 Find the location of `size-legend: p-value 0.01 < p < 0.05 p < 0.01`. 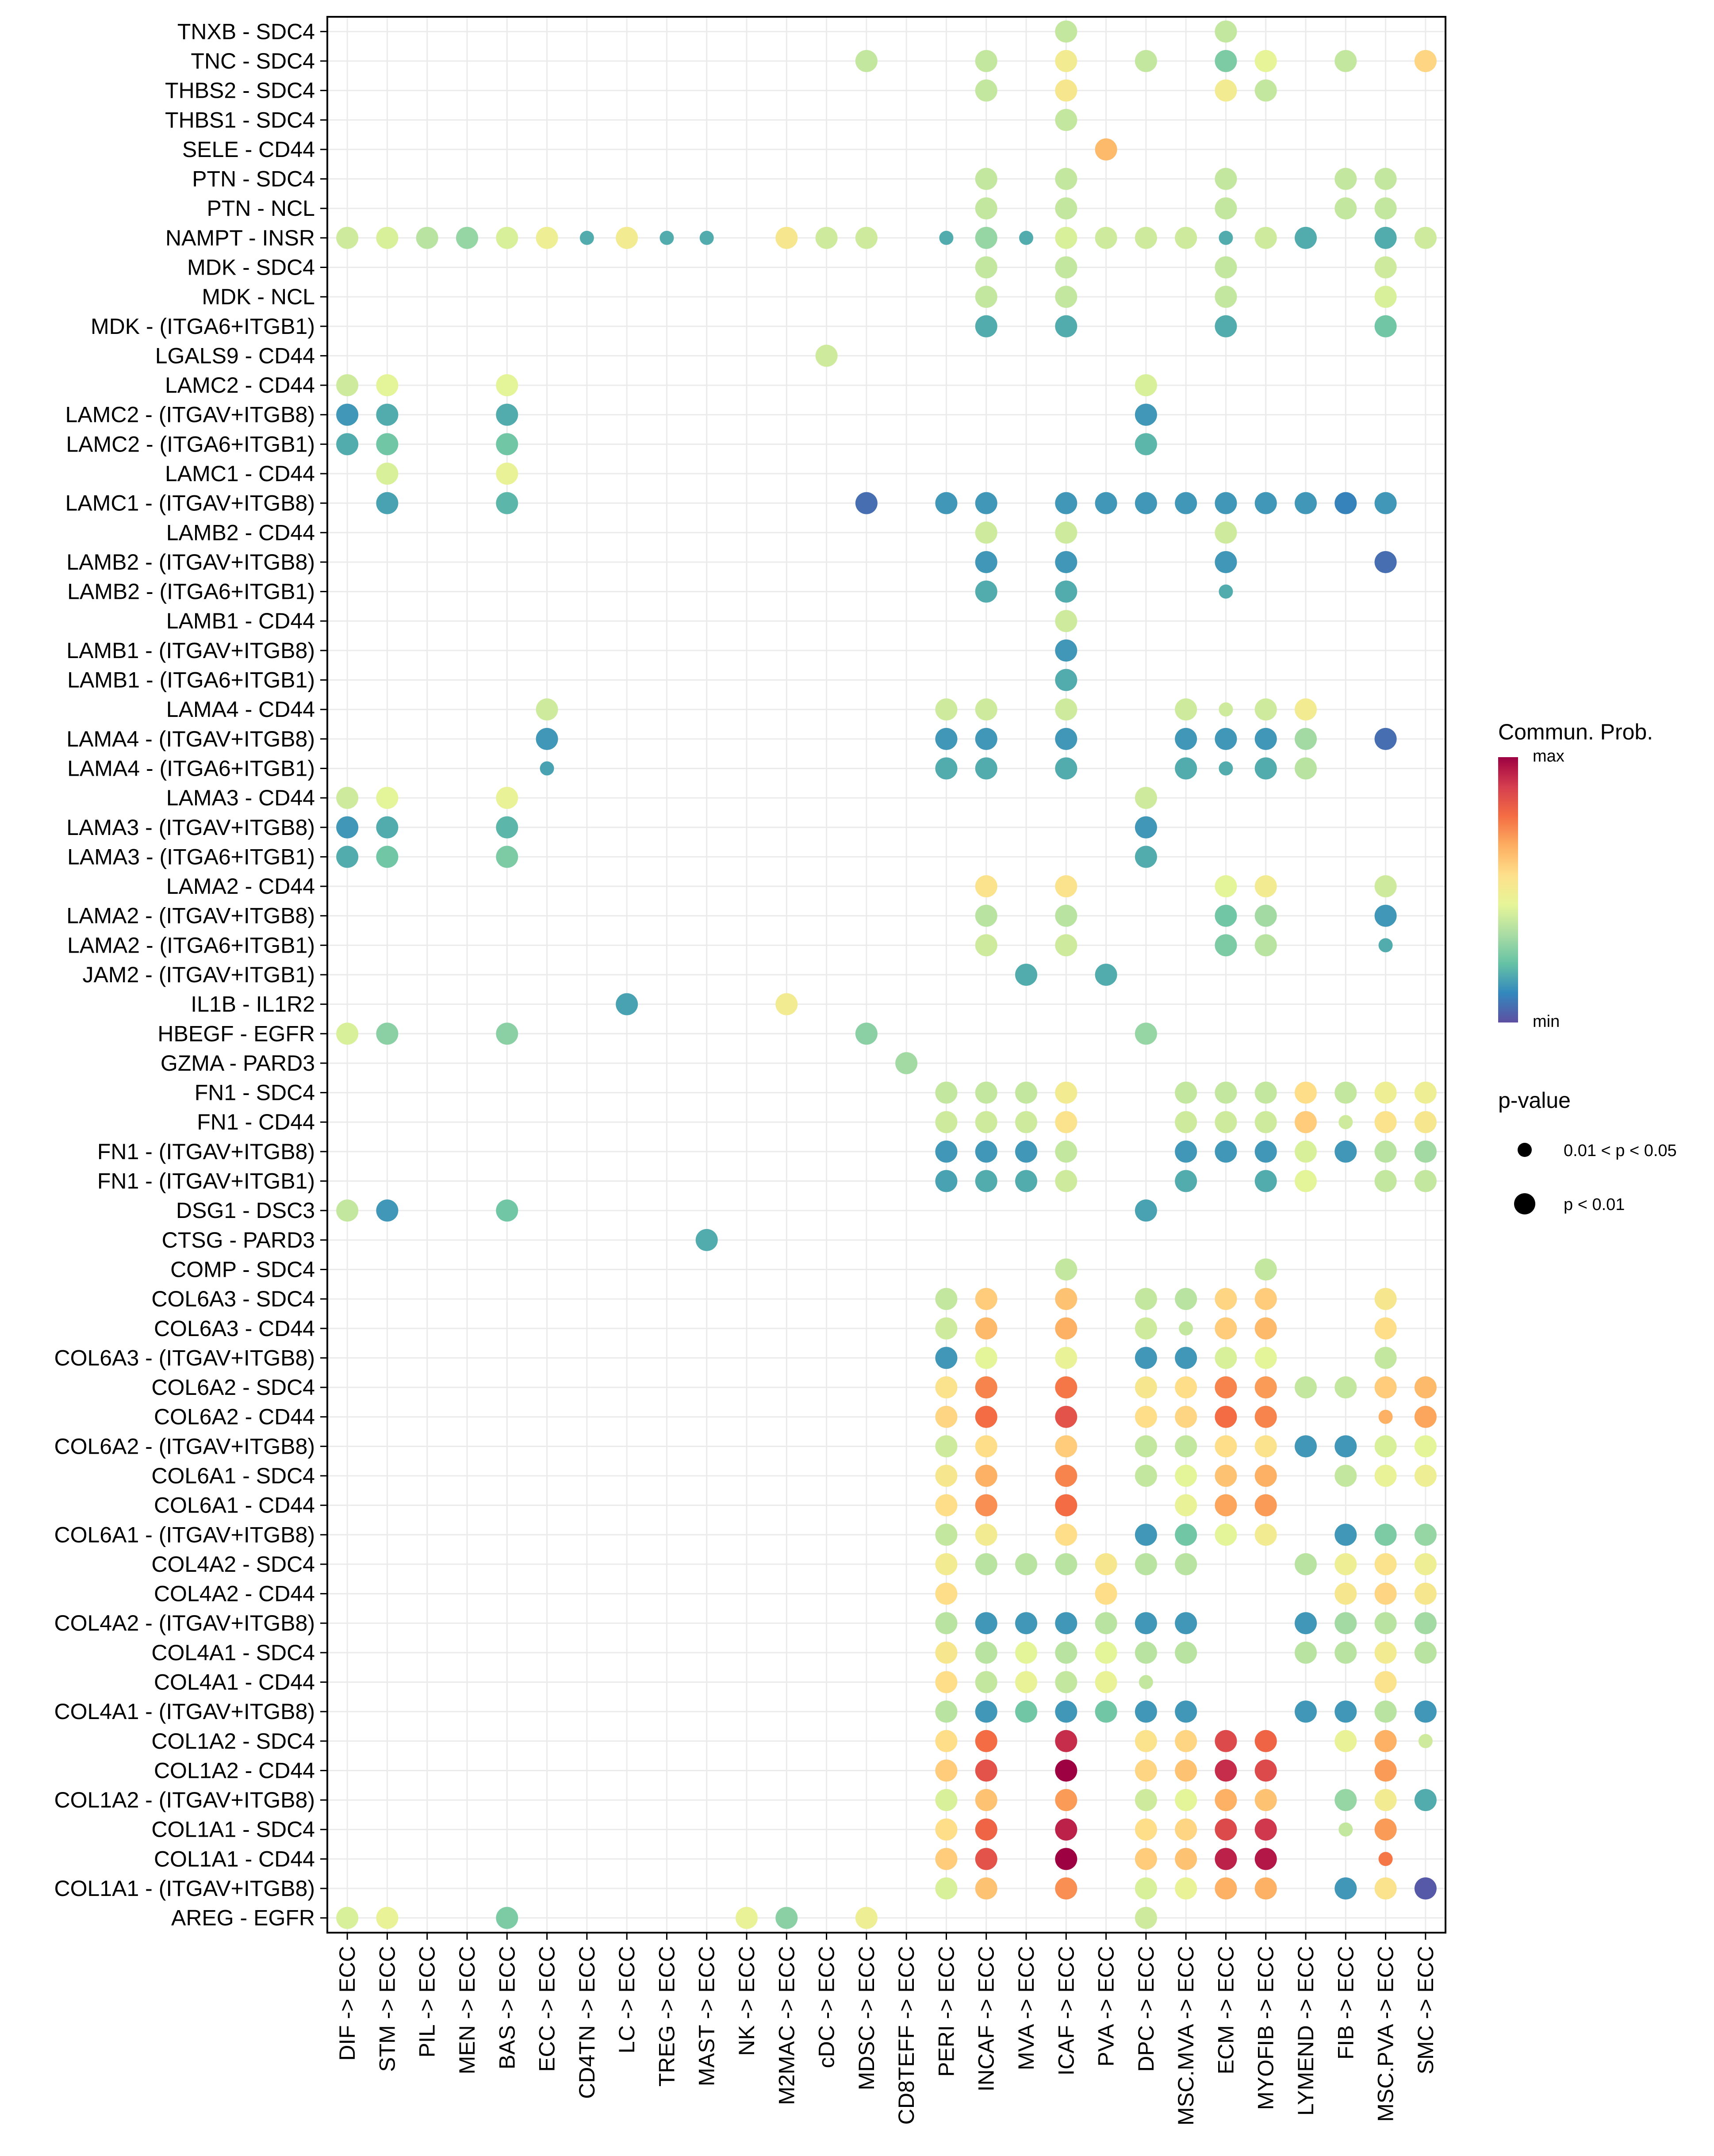

size-legend: p-value 0.01 < p < 0.05 p < 0.01 is located at coordinates (1587, 1151).